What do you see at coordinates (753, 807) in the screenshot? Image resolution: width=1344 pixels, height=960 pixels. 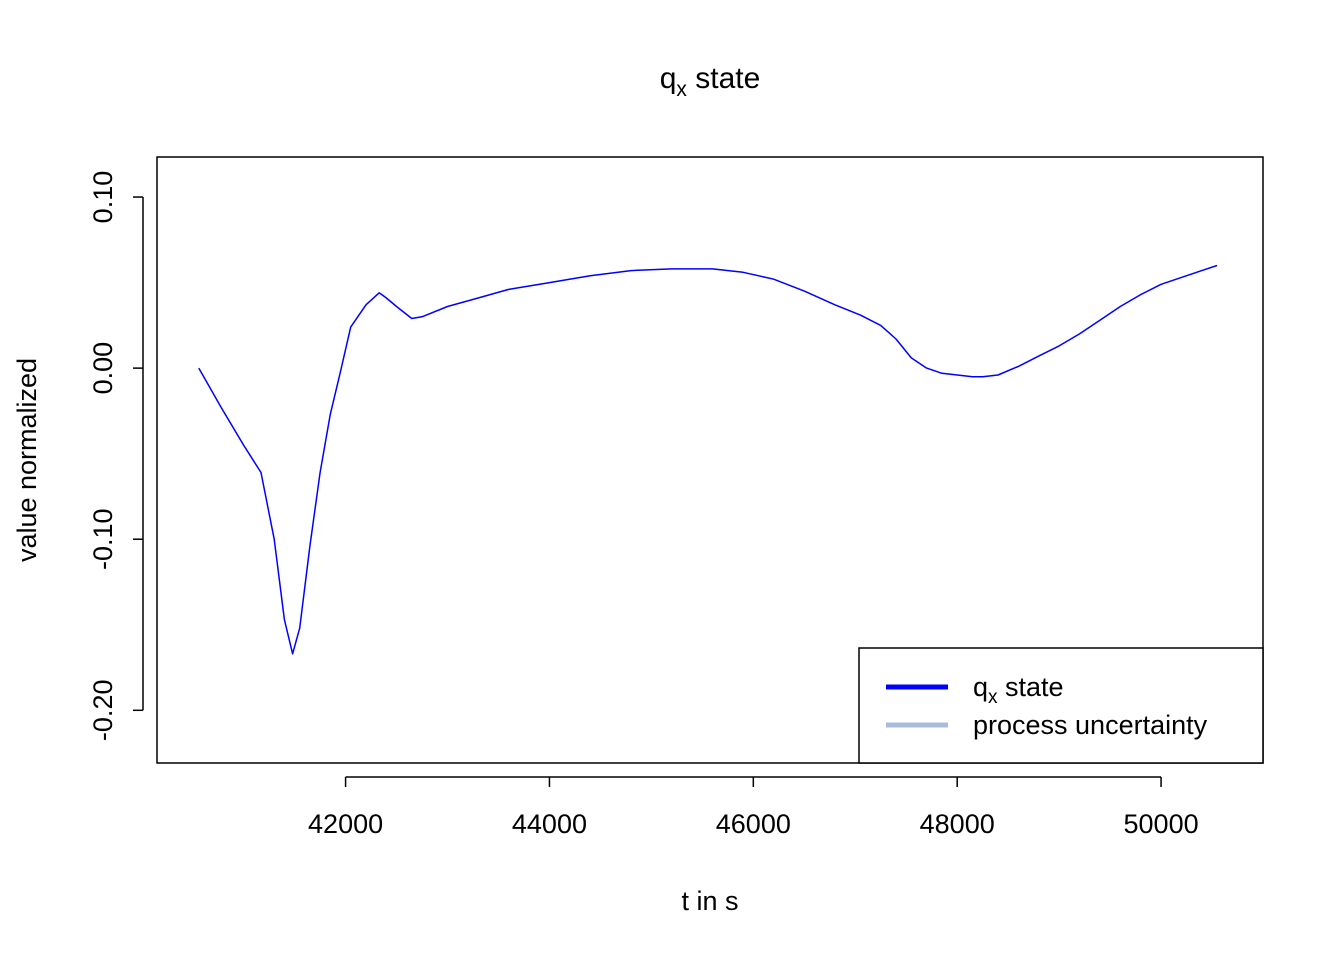 I see `x-axis: 42000 44000 46000 48000 50000` at bounding box center [753, 807].